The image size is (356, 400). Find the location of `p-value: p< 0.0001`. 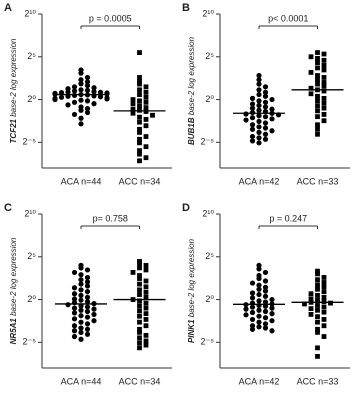

p-value: p< 0.0001 is located at coordinates (288, 18).